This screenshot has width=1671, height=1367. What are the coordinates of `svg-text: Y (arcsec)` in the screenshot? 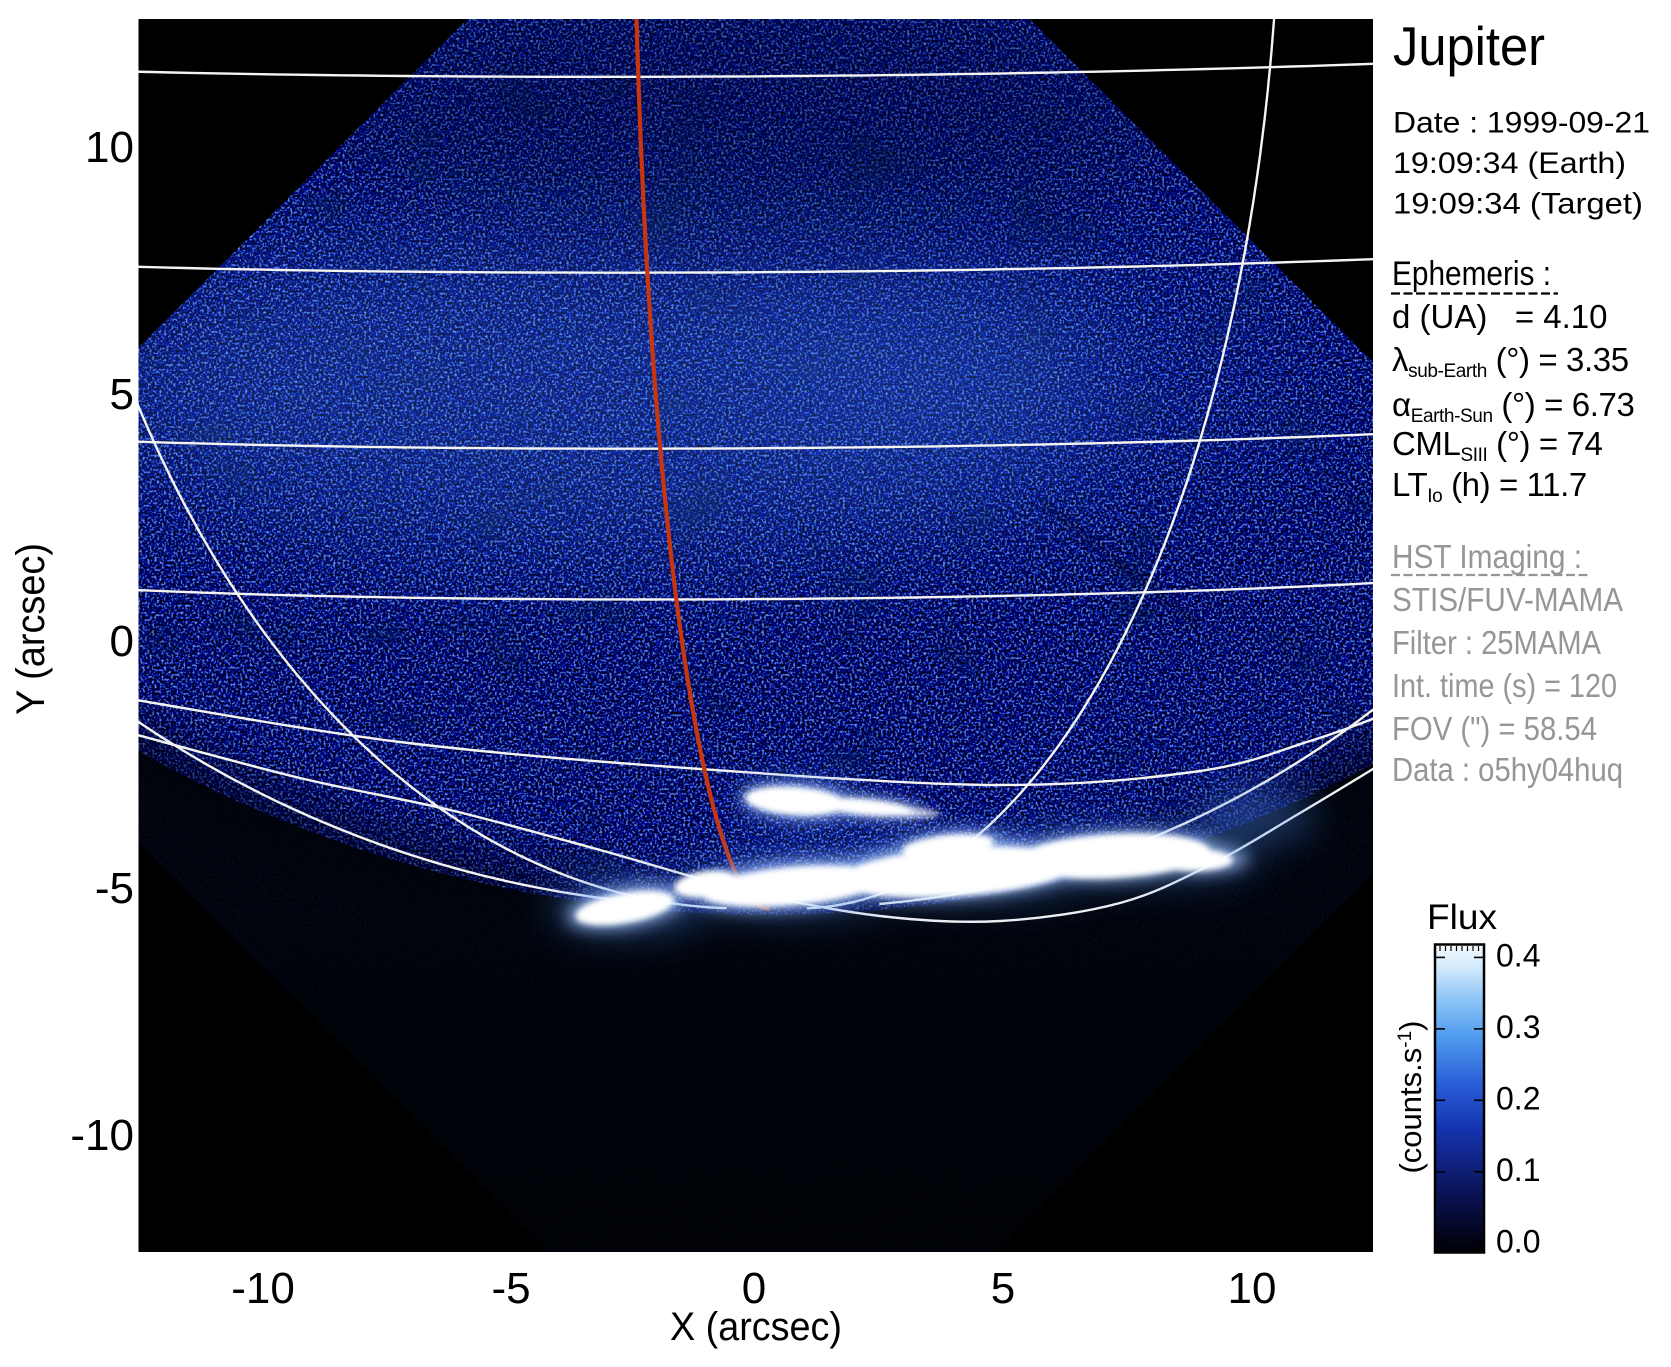 It's located at (31, 629).